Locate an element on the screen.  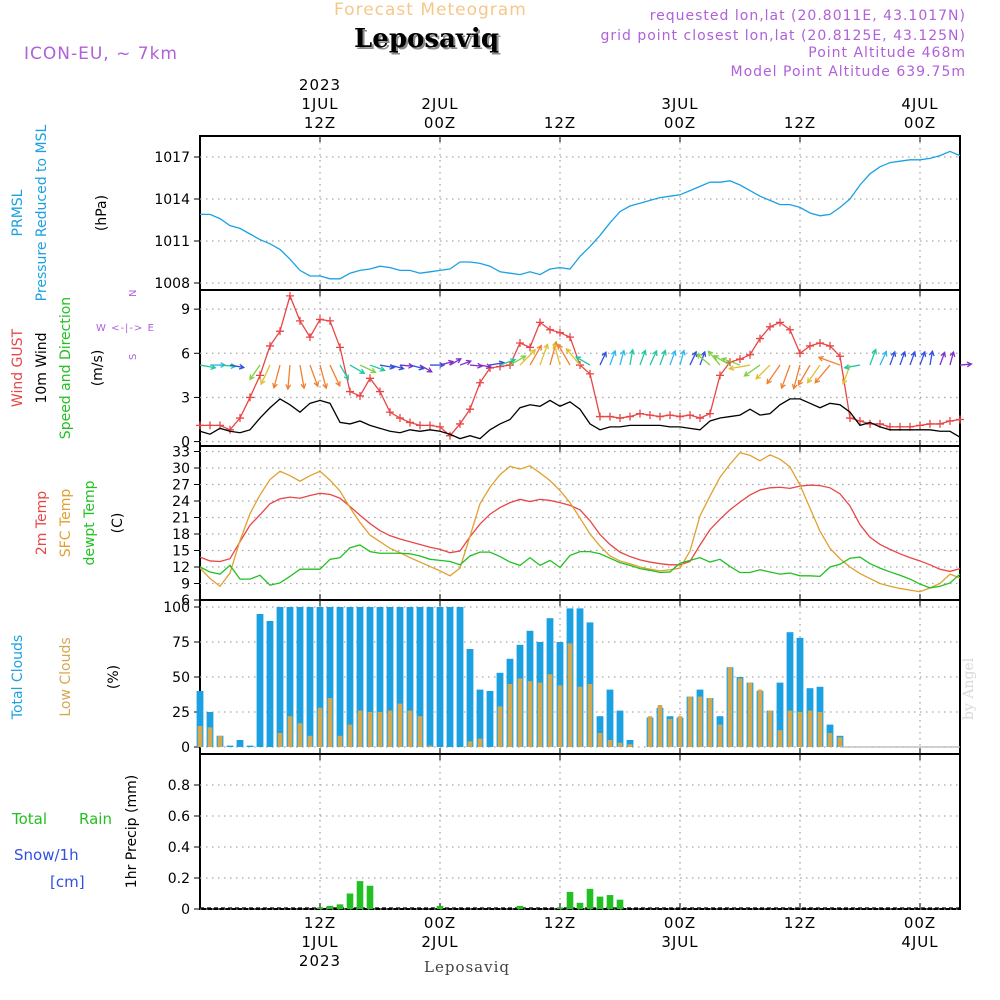
top-time-label: 12Z is located at coordinates (800, 123).